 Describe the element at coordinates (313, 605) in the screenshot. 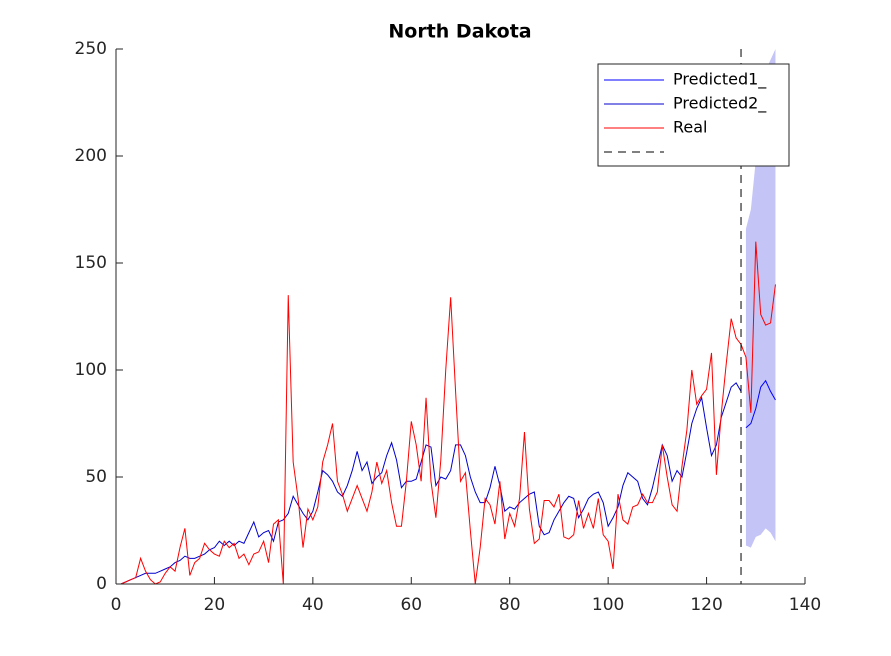

I see `x-tick-label: 40` at that location.